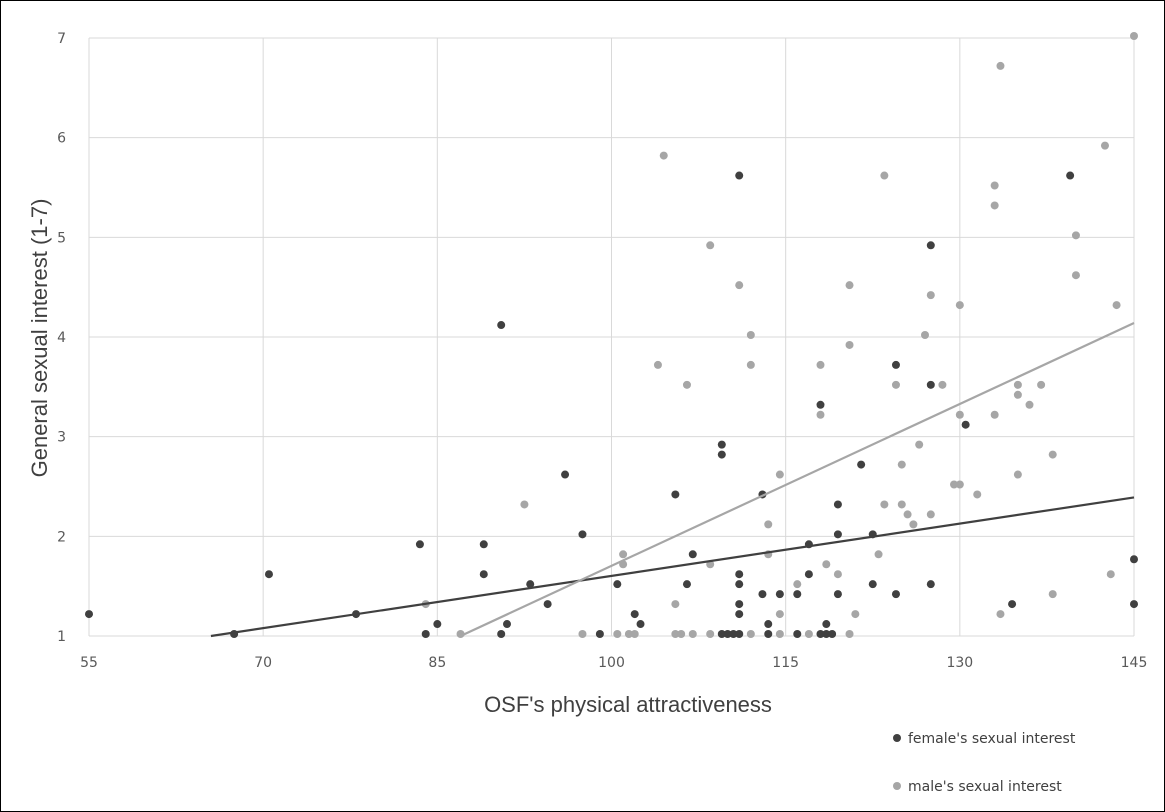  I want to click on y-tick-label-6: 6, so click(61, 139).